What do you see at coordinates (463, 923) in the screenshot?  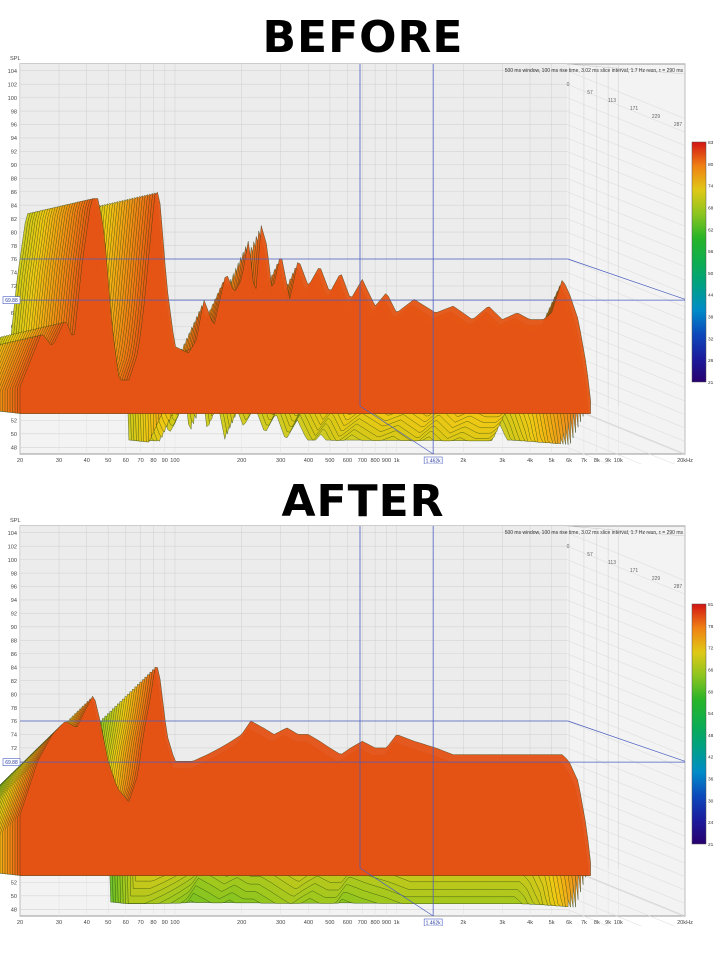 I see `x-tick-label: 2k` at bounding box center [463, 923].